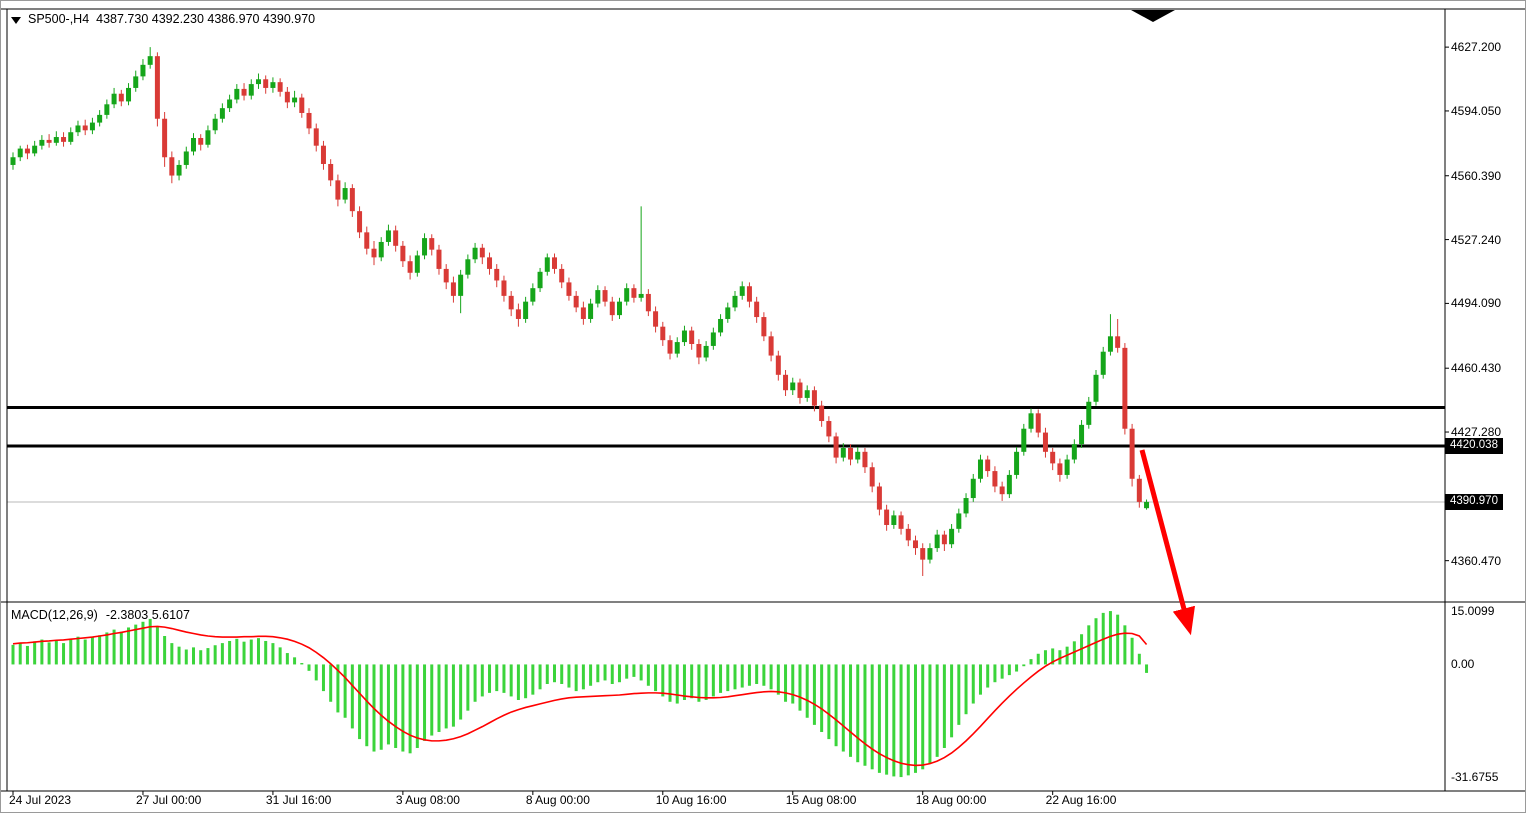 The height and width of the screenshot is (813, 1526). I want to click on macd-name: MACD(12,26,9), so click(54, 615).